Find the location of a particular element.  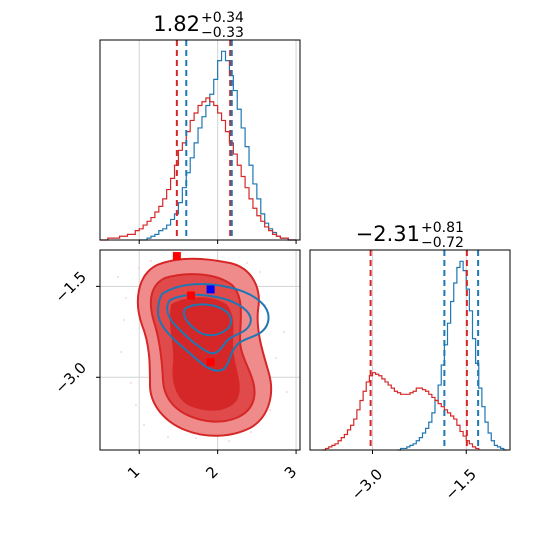

marginal-y-quantile-lines is located at coordinates (424, 350).